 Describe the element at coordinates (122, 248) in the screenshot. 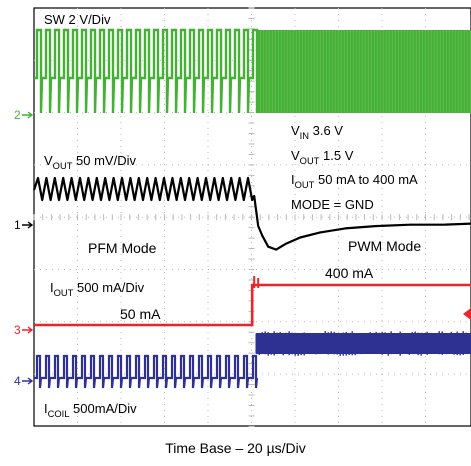

I see `label-pfm-mode: PFM Mode` at that location.